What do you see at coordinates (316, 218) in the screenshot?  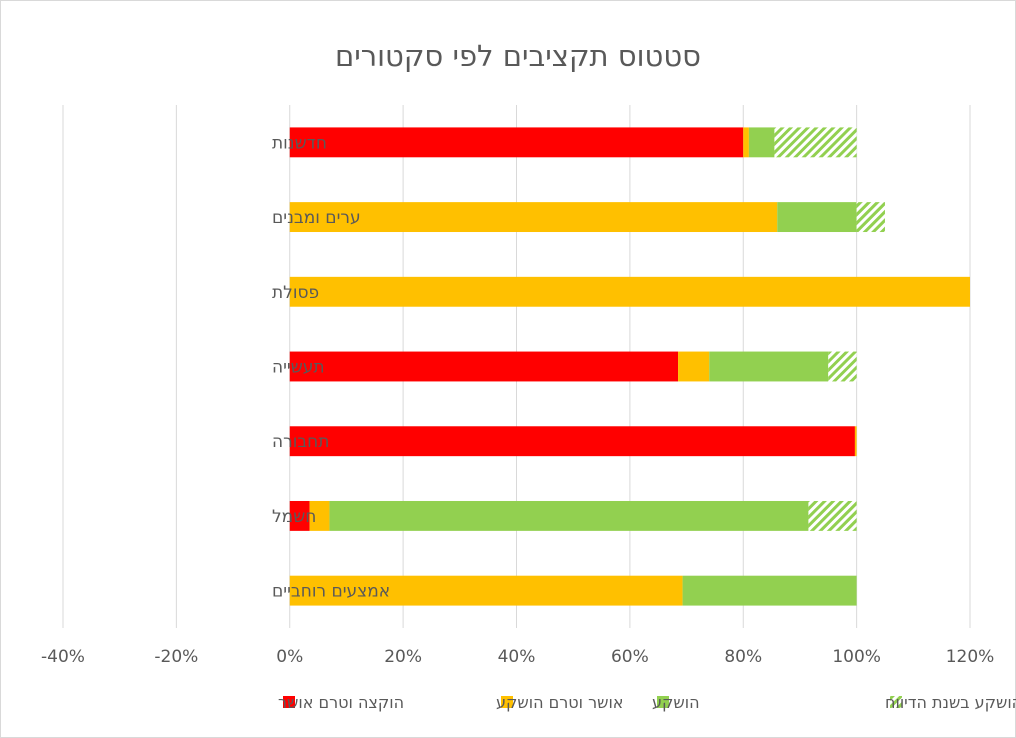 I see `category-label: ערים ומבנים` at bounding box center [316, 218].